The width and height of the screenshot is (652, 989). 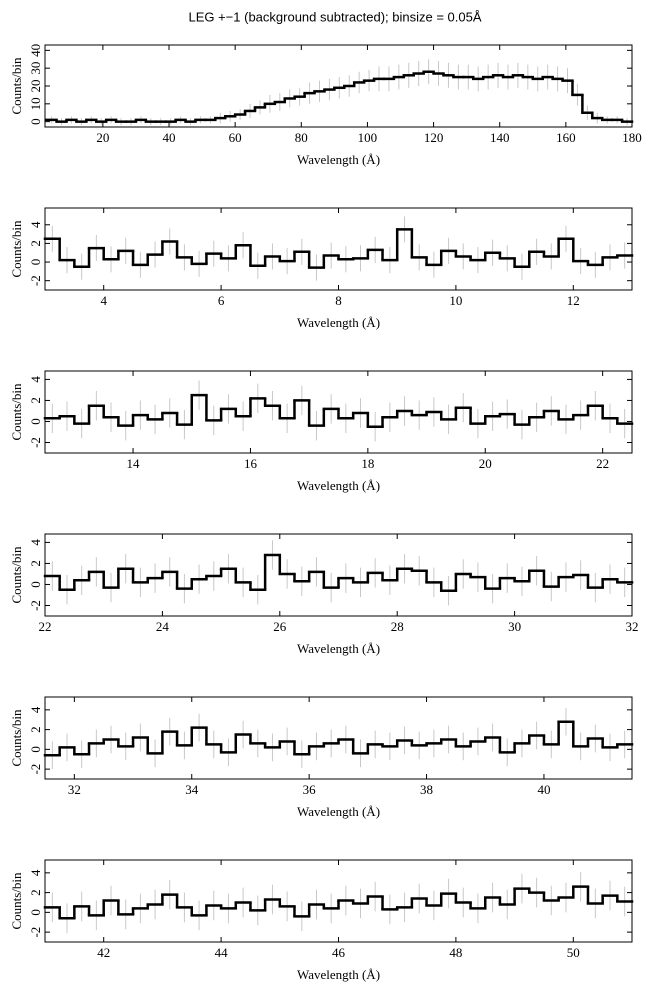 What do you see at coordinates (280, 626) in the screenshot?
I see `x-tick-label: 26` at bounding box center [280, 626].